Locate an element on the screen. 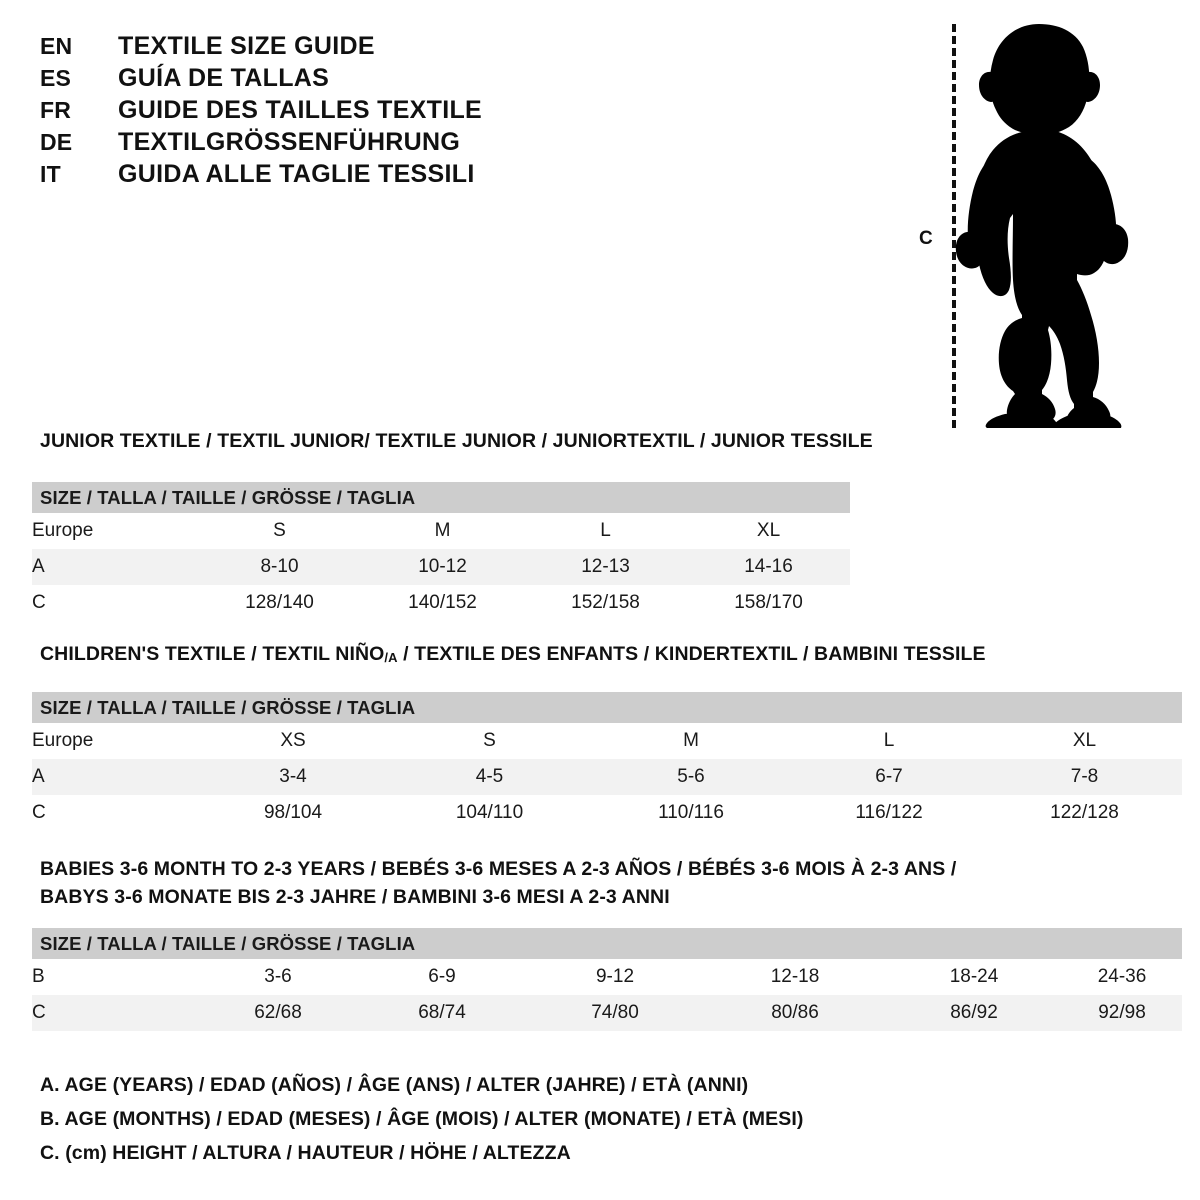  cell-value: 98/104 is located at coordinates (293, 812).